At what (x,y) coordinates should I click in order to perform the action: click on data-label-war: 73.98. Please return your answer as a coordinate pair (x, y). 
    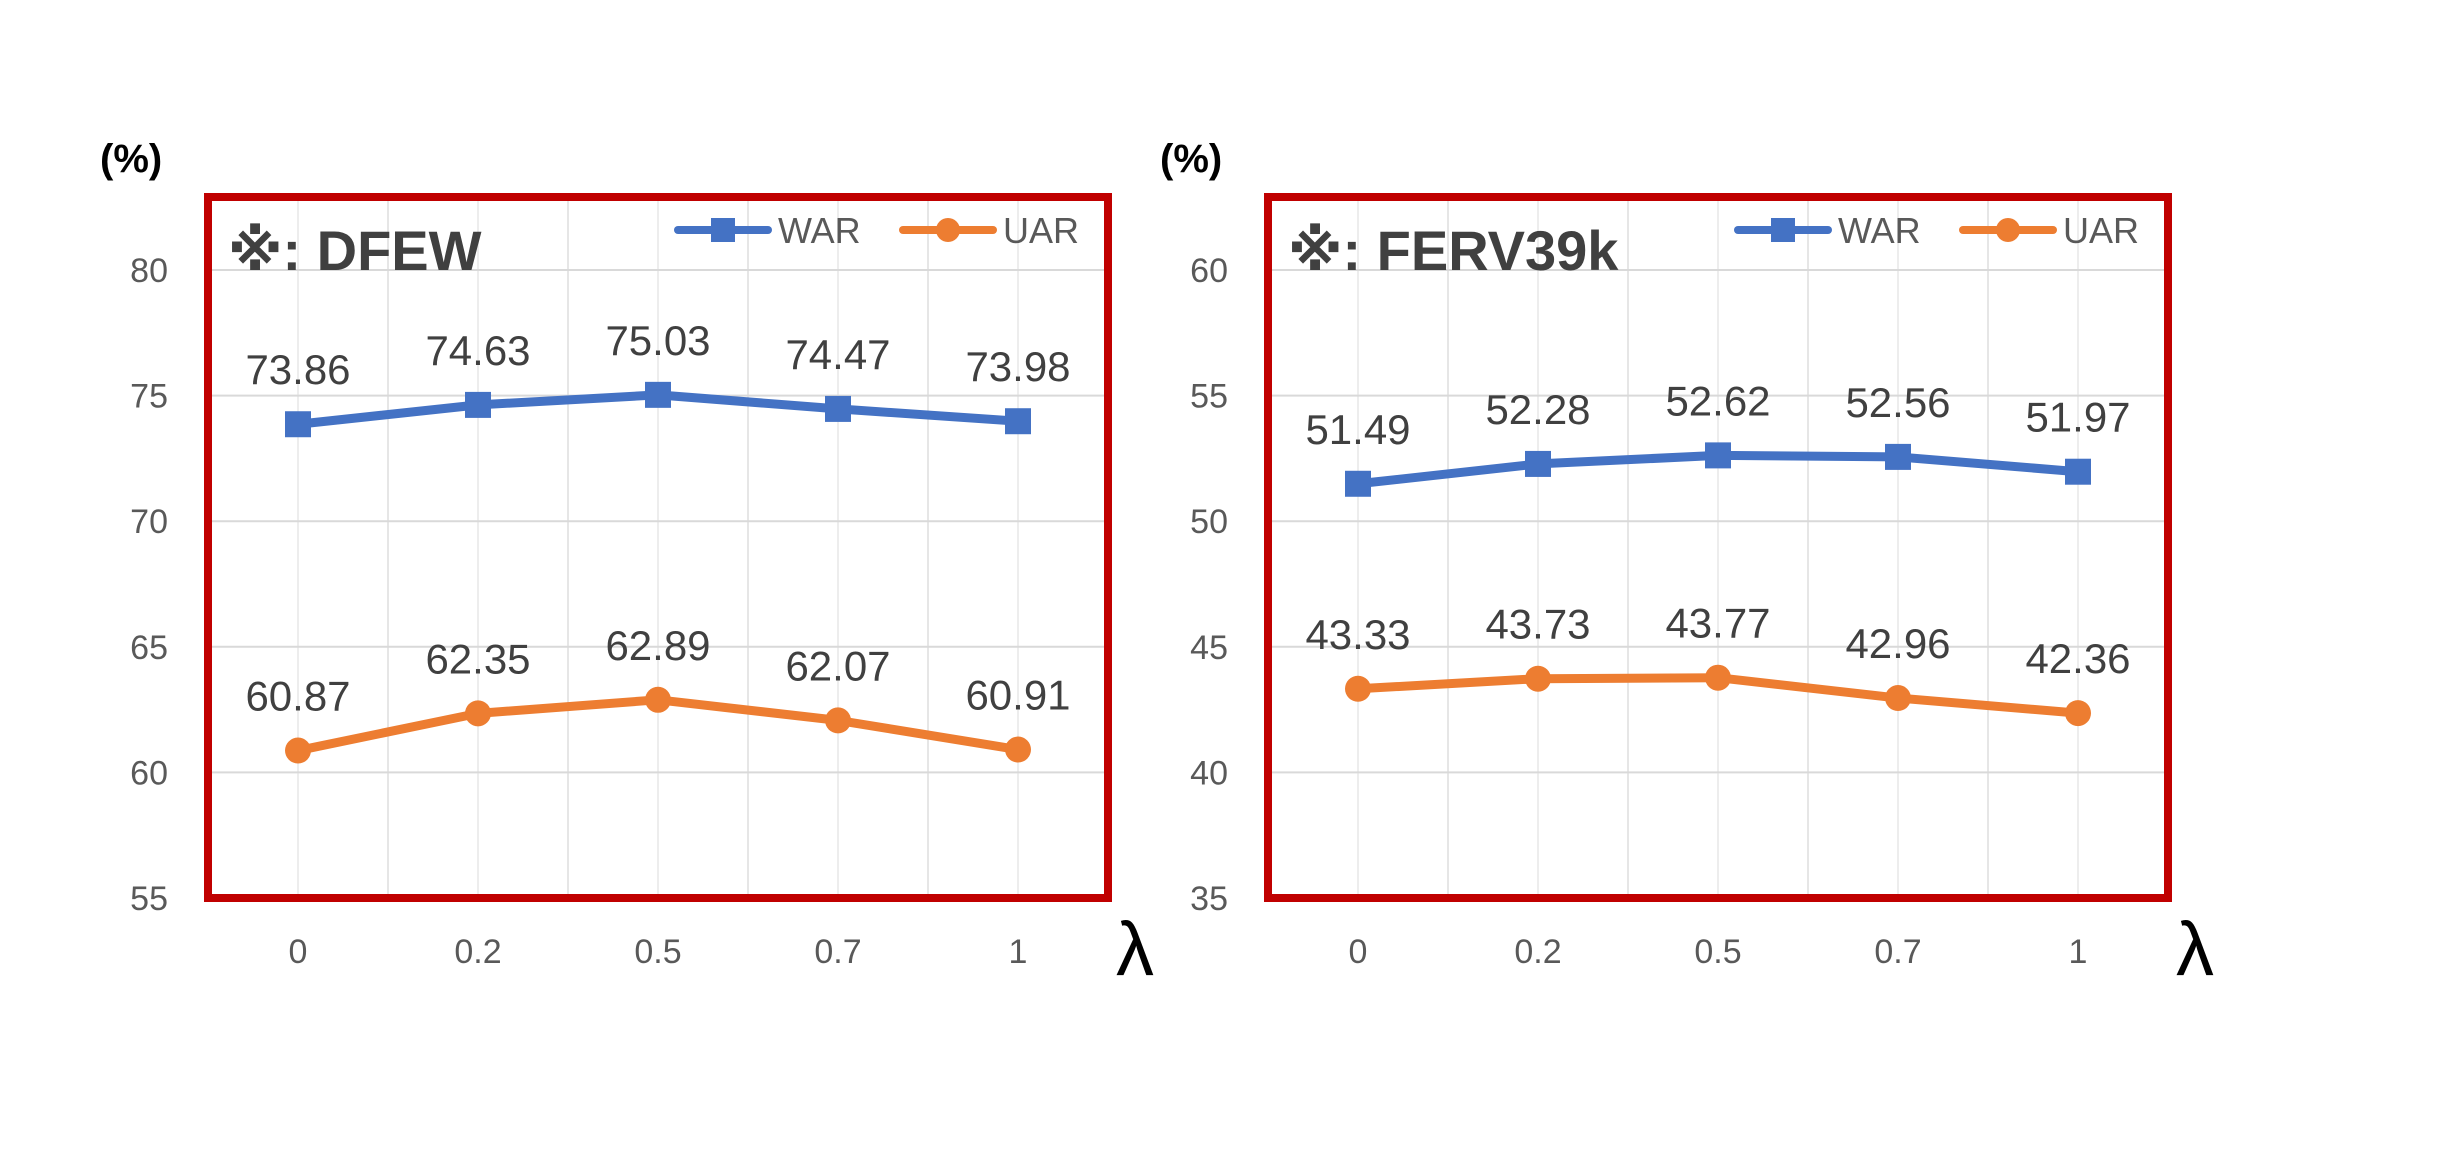
    Looking at the image, I should click on (1017, 366).